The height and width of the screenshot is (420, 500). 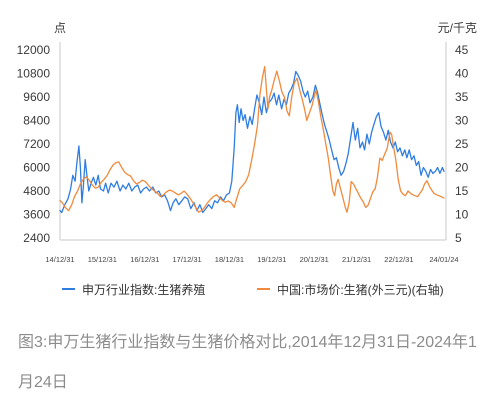 What do you see at coordinates (36, 215) in the screenshot?
I see `y-left-tick-label: 3600` at bounding box center [36, 215].